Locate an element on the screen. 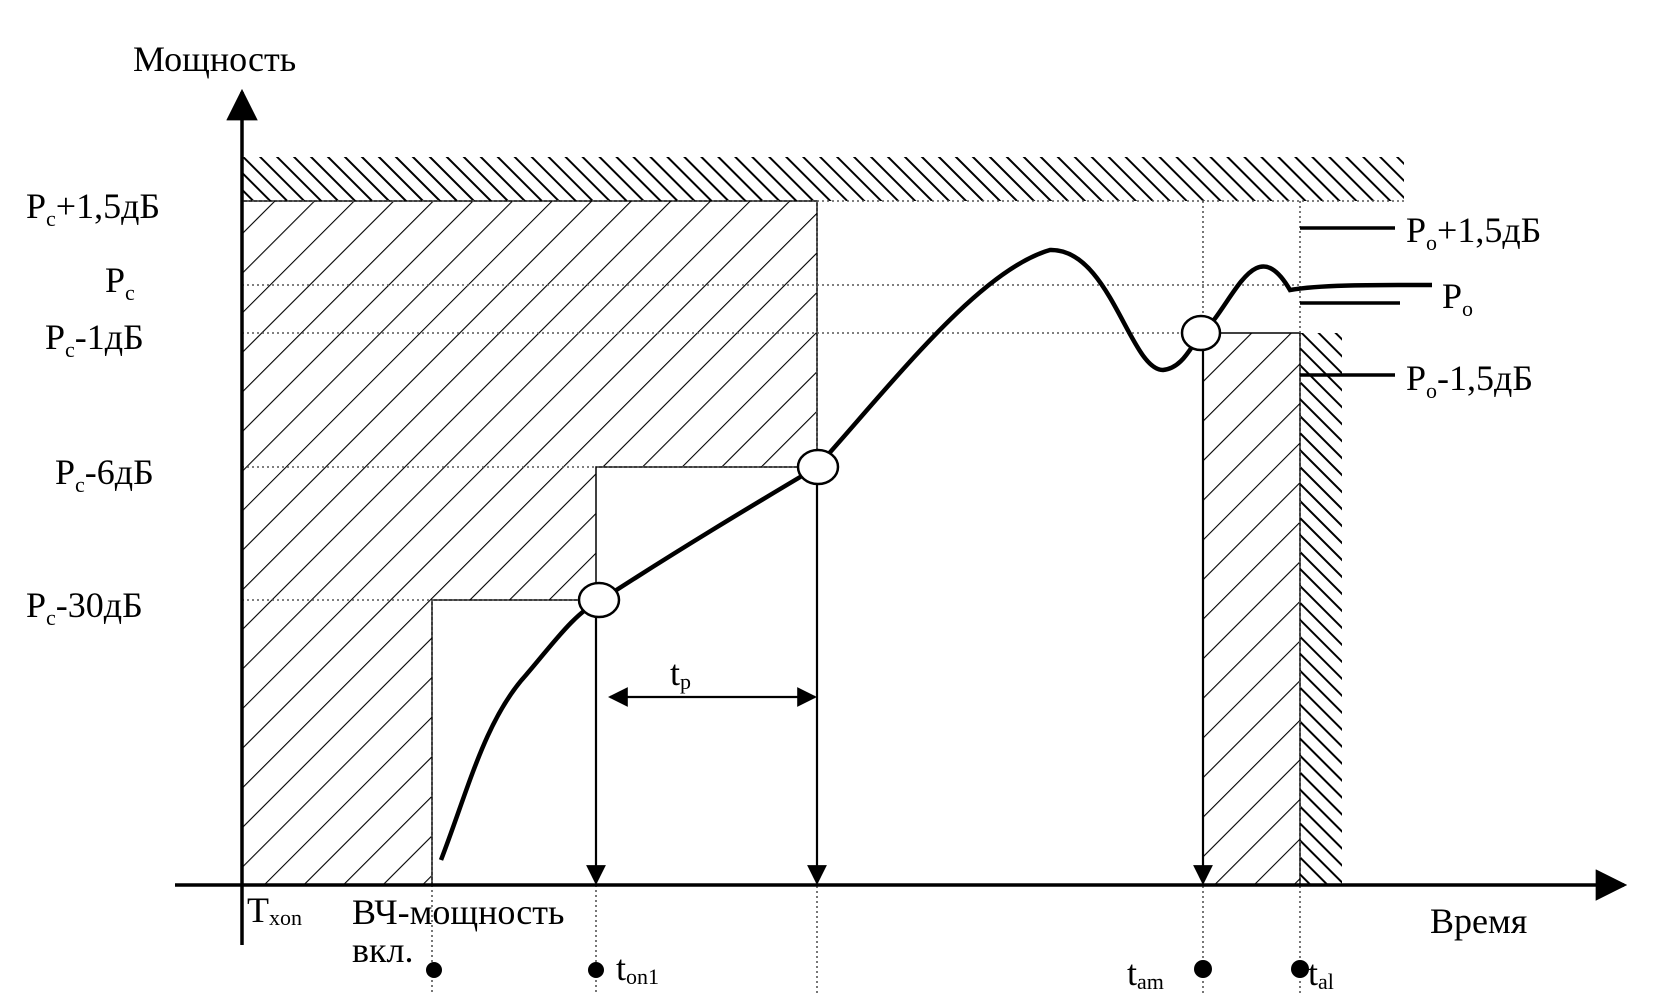  top-limit-band is located at coordinates (823, 179).